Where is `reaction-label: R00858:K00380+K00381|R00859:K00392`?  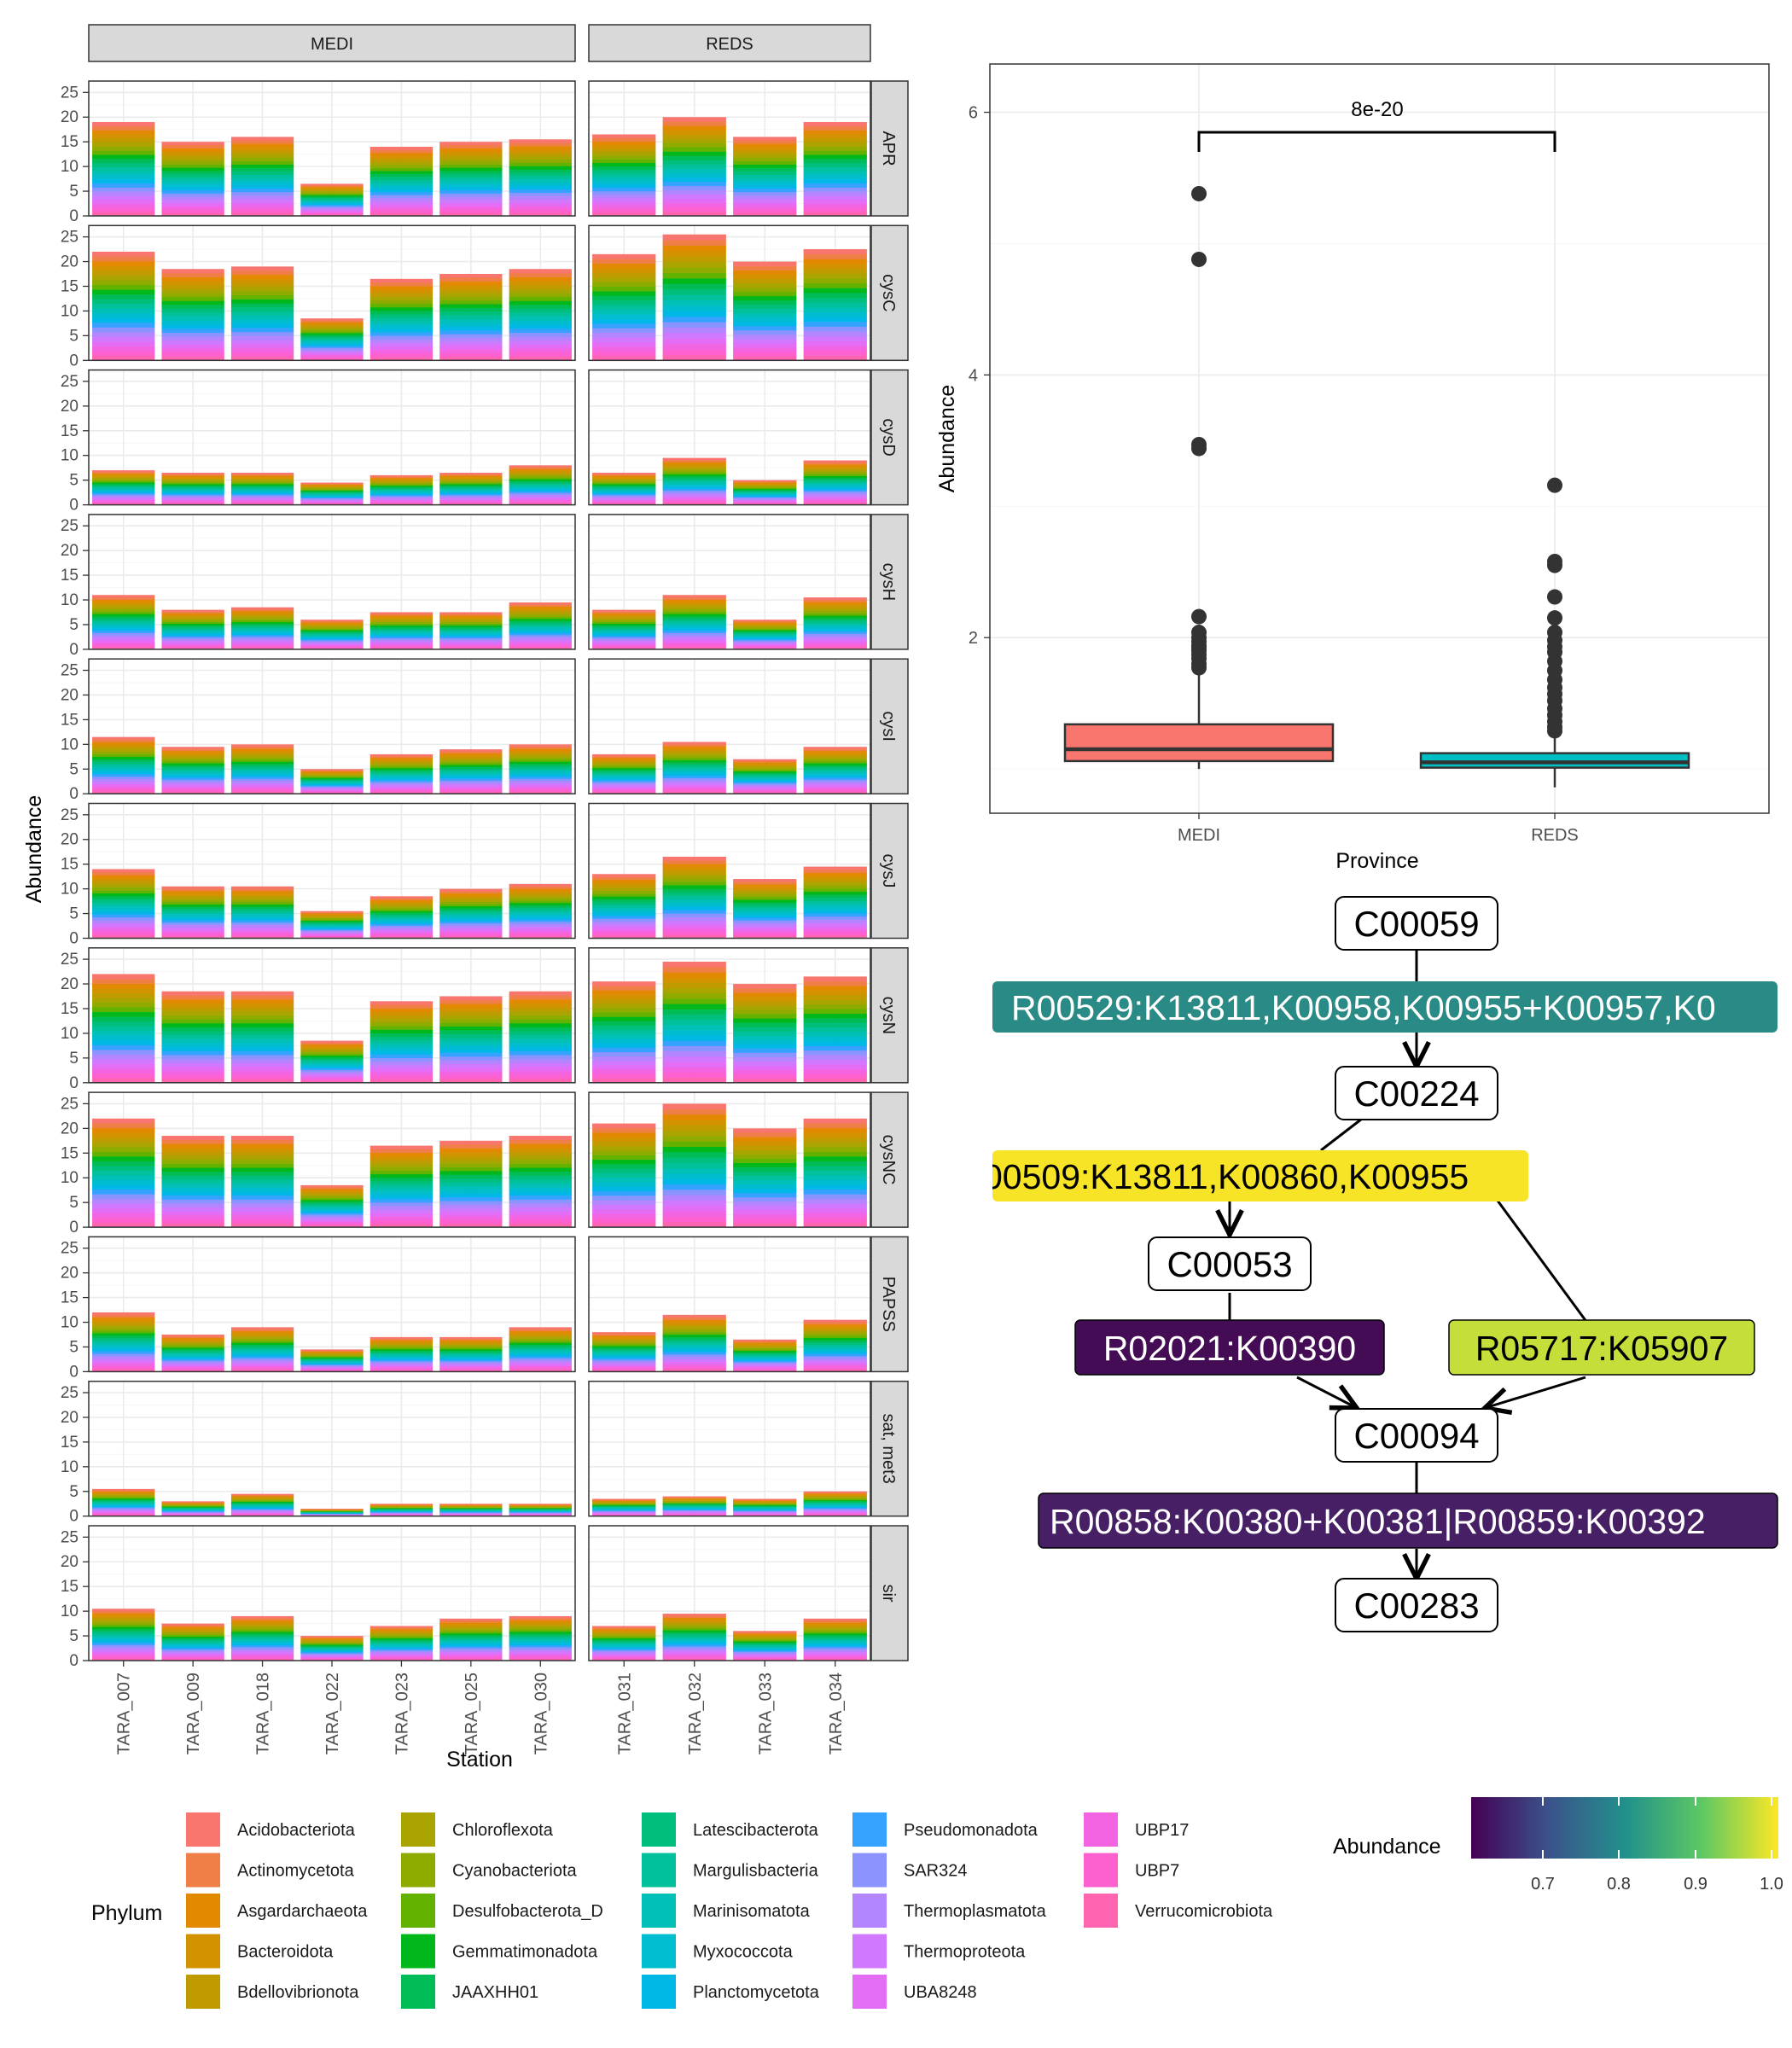
reaction-label: R00858:K00380+K00381|R00859:K00392 is located at coordinates (1408, 1520).